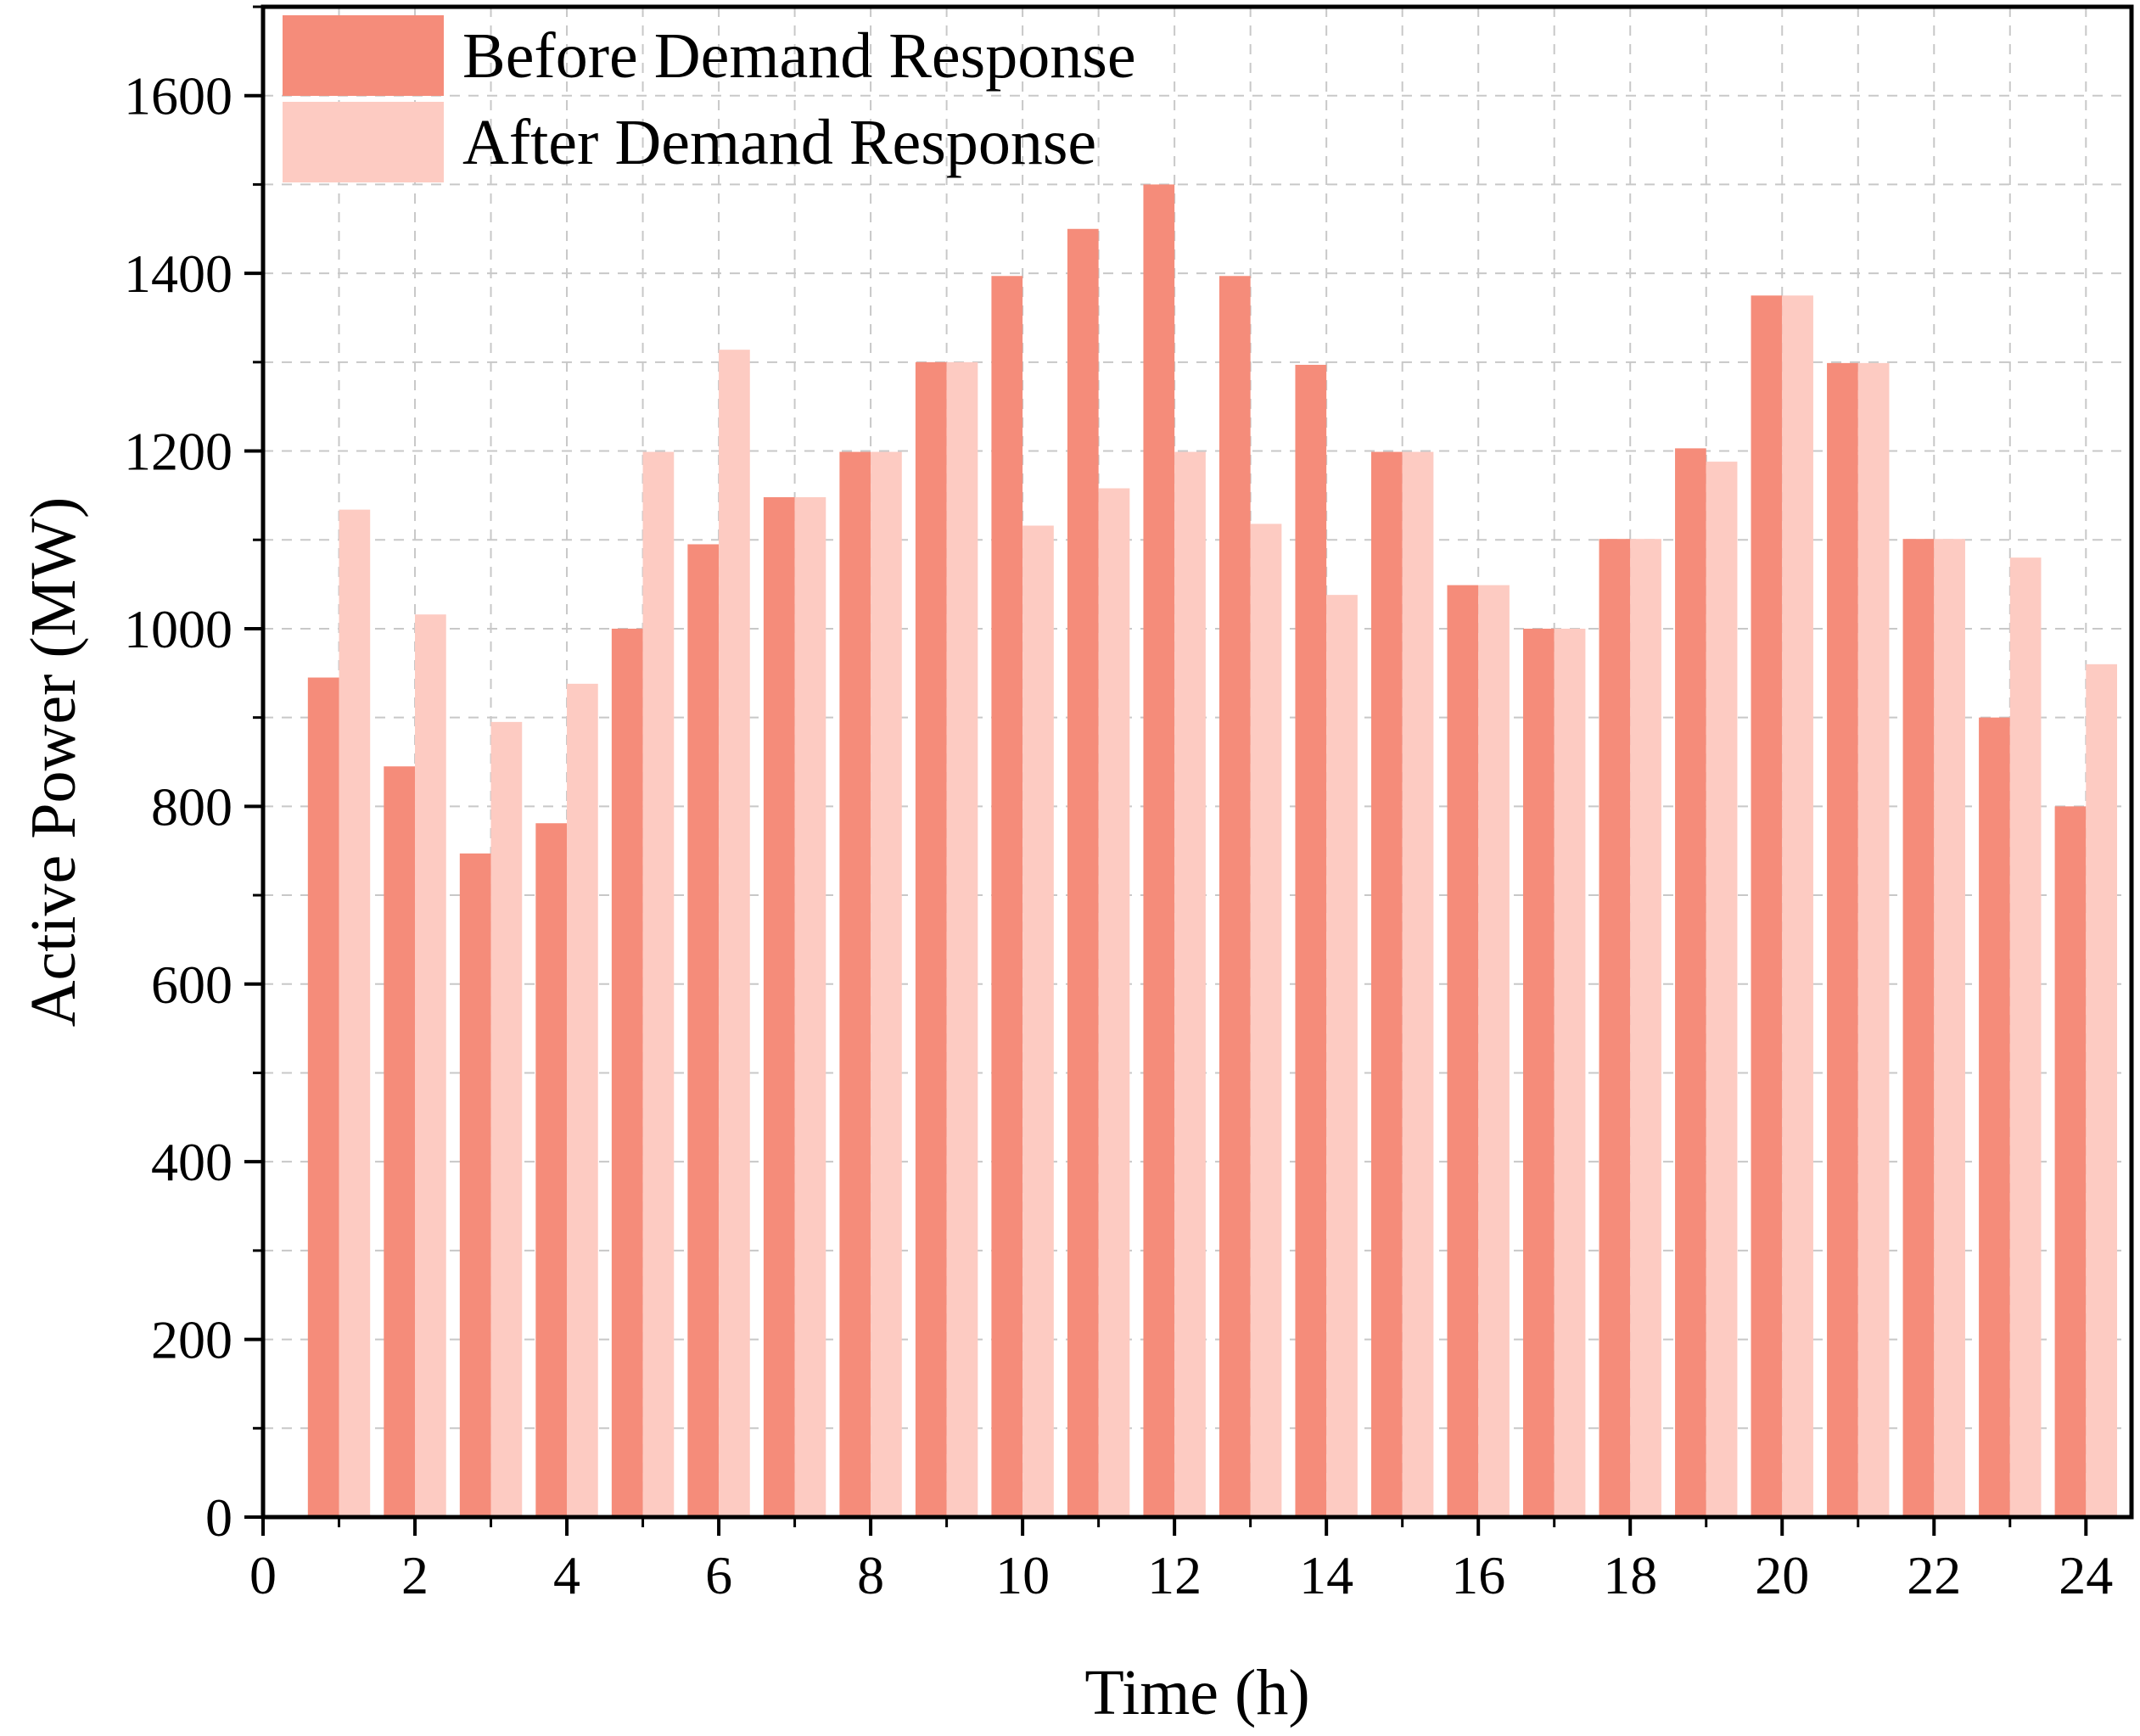  I want to click on legend-swatch-after, so click(363, 142).